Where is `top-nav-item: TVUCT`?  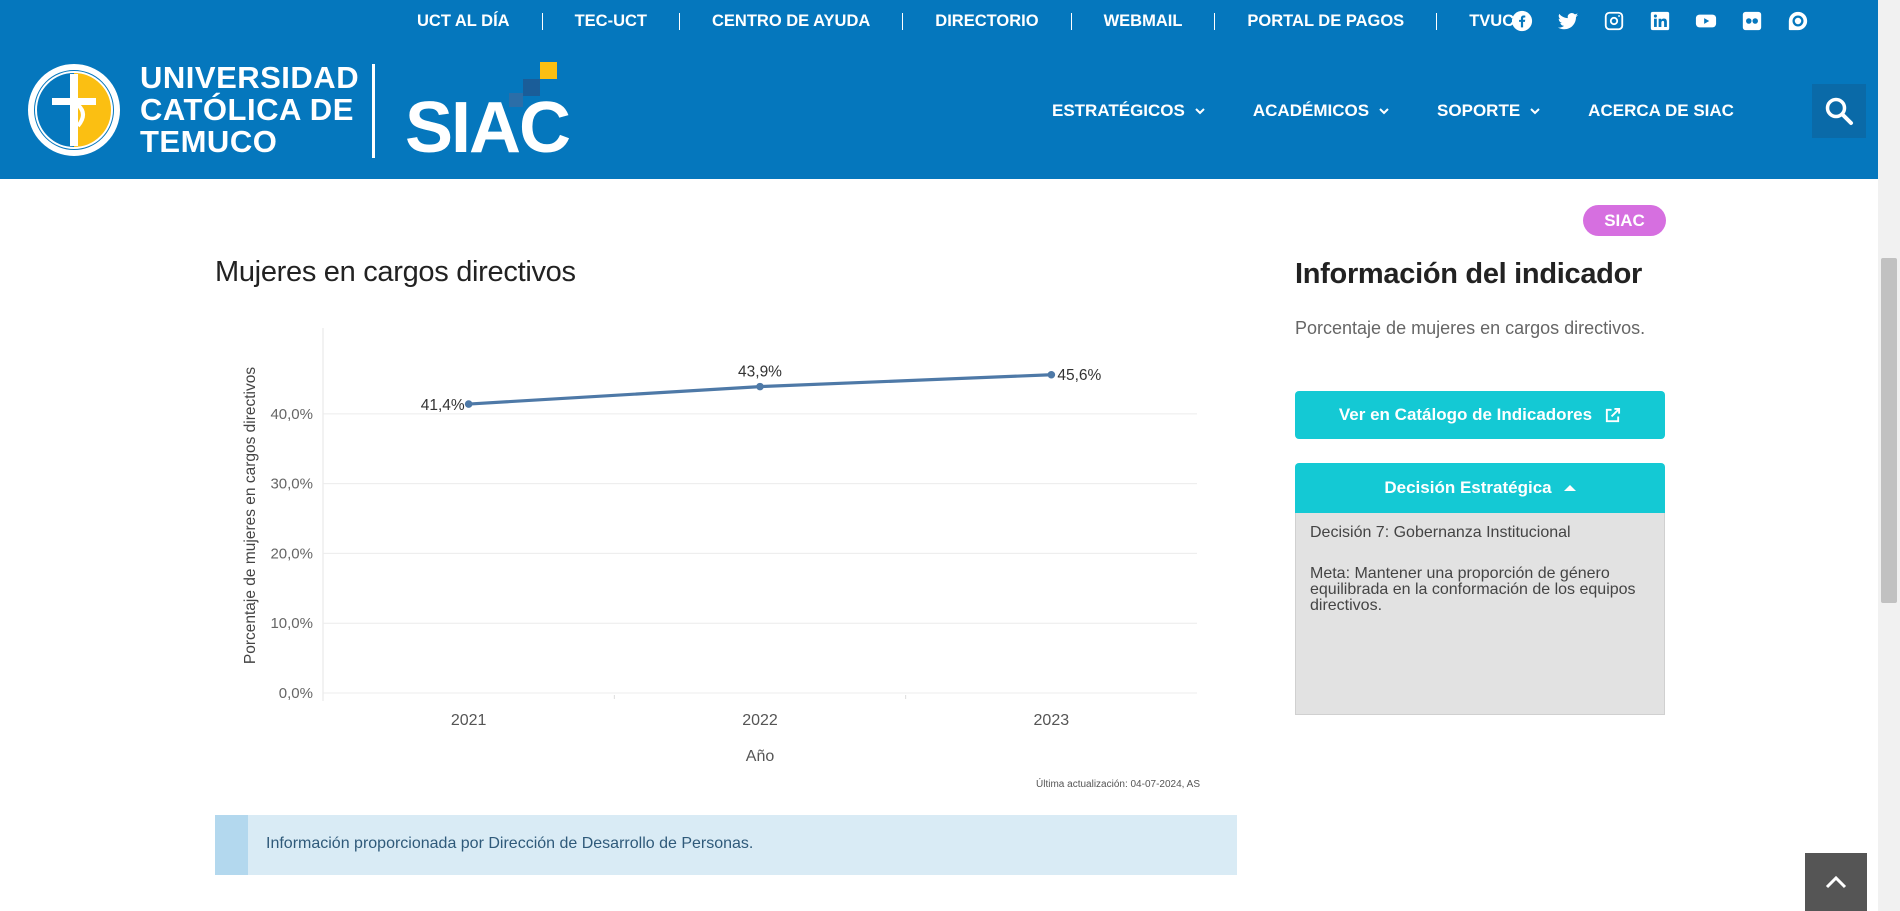 top-nav-item: TVUCT is located at coordinates (1497, 20).